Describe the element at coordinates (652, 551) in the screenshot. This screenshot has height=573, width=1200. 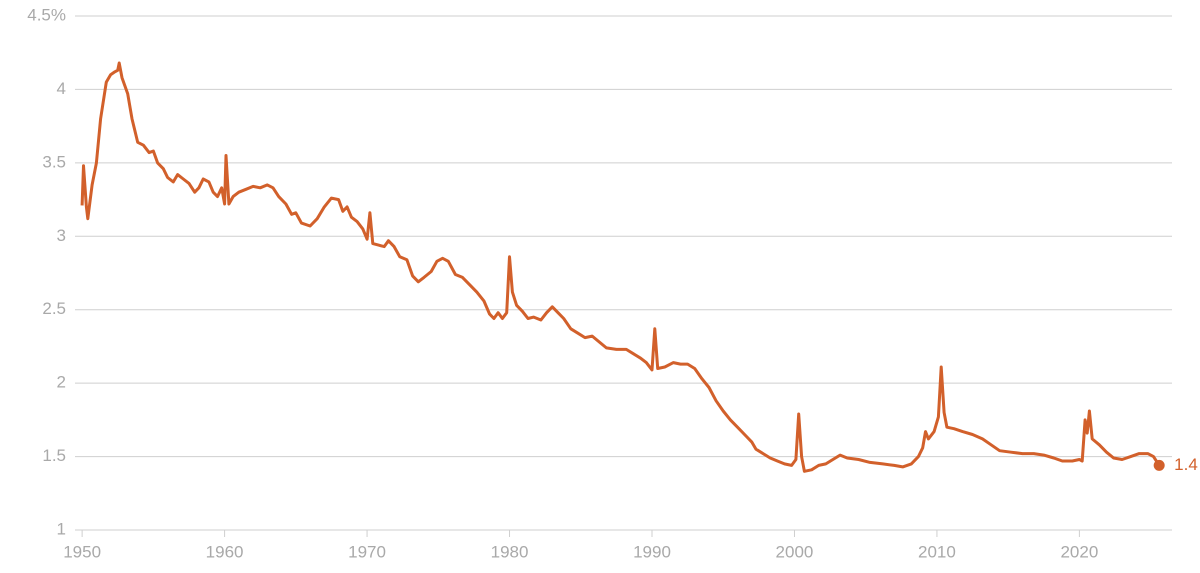
I see `x-tick-label: 1990` at that location.